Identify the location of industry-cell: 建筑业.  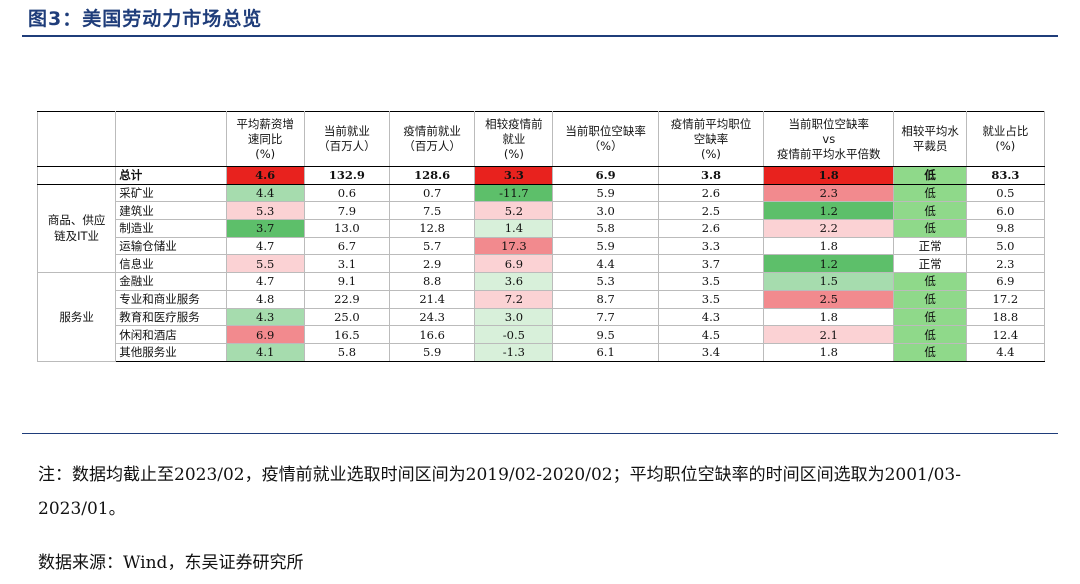
(171, 211).